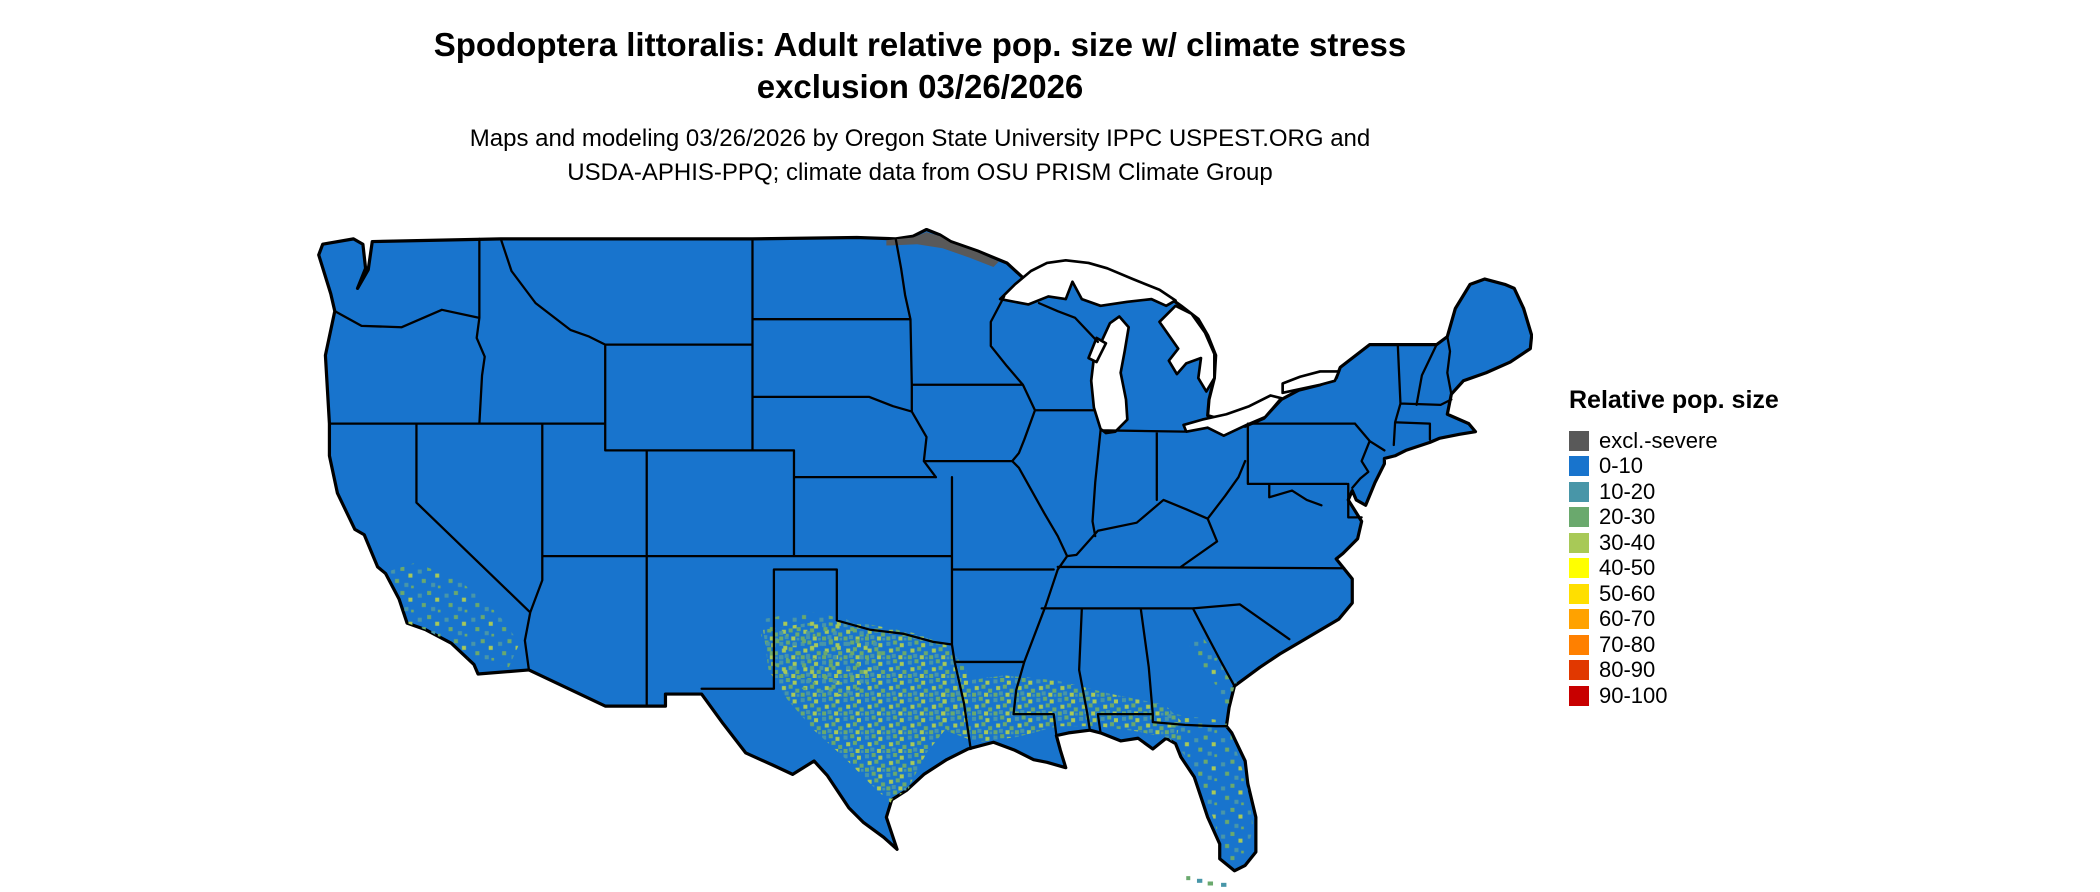 The image size is (2100, 892). I want to click on legend-item: excl.-severe, so click(1674, 441).